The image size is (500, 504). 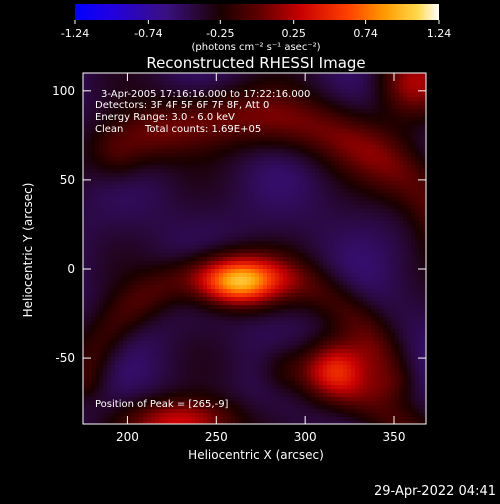 I want to click on colorbar-tick-label: -0.74, so click(x=148, y=33).